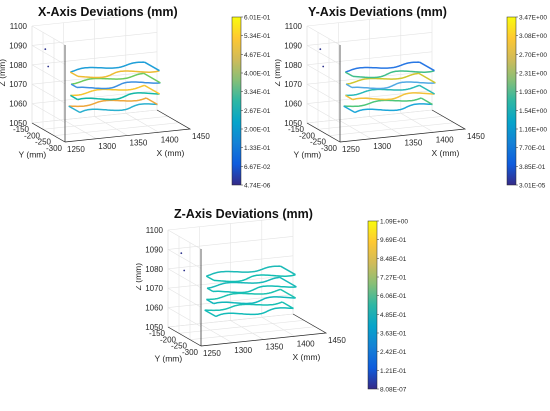 This screenshot has width=550, height=411. Describe the element at coordinates (243, 214) in the screenshot. I see `chart-title: Z-Axis Deviations (mm)` at that location.